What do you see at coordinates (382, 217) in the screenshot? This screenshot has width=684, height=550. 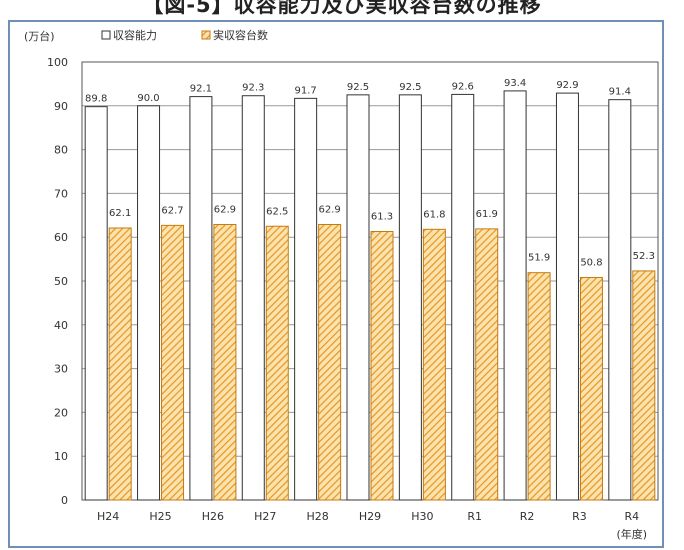 I see `data-label-actual: 61.3` at bounding box center [382, 217].